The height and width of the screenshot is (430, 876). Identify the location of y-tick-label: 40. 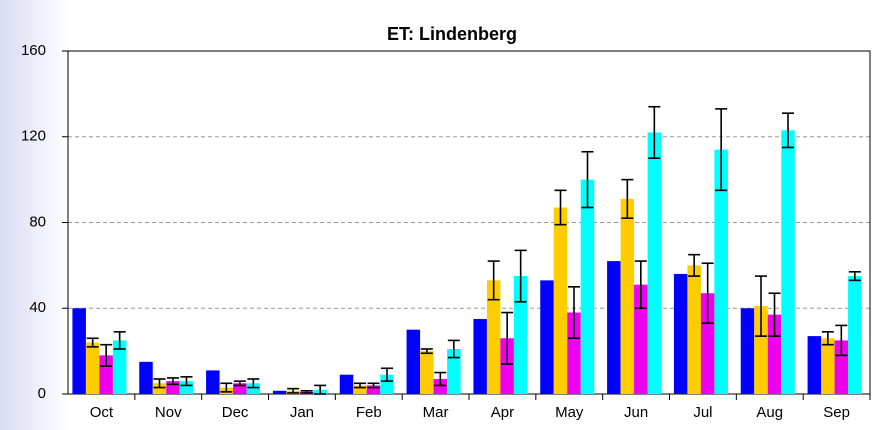
(37, 307).